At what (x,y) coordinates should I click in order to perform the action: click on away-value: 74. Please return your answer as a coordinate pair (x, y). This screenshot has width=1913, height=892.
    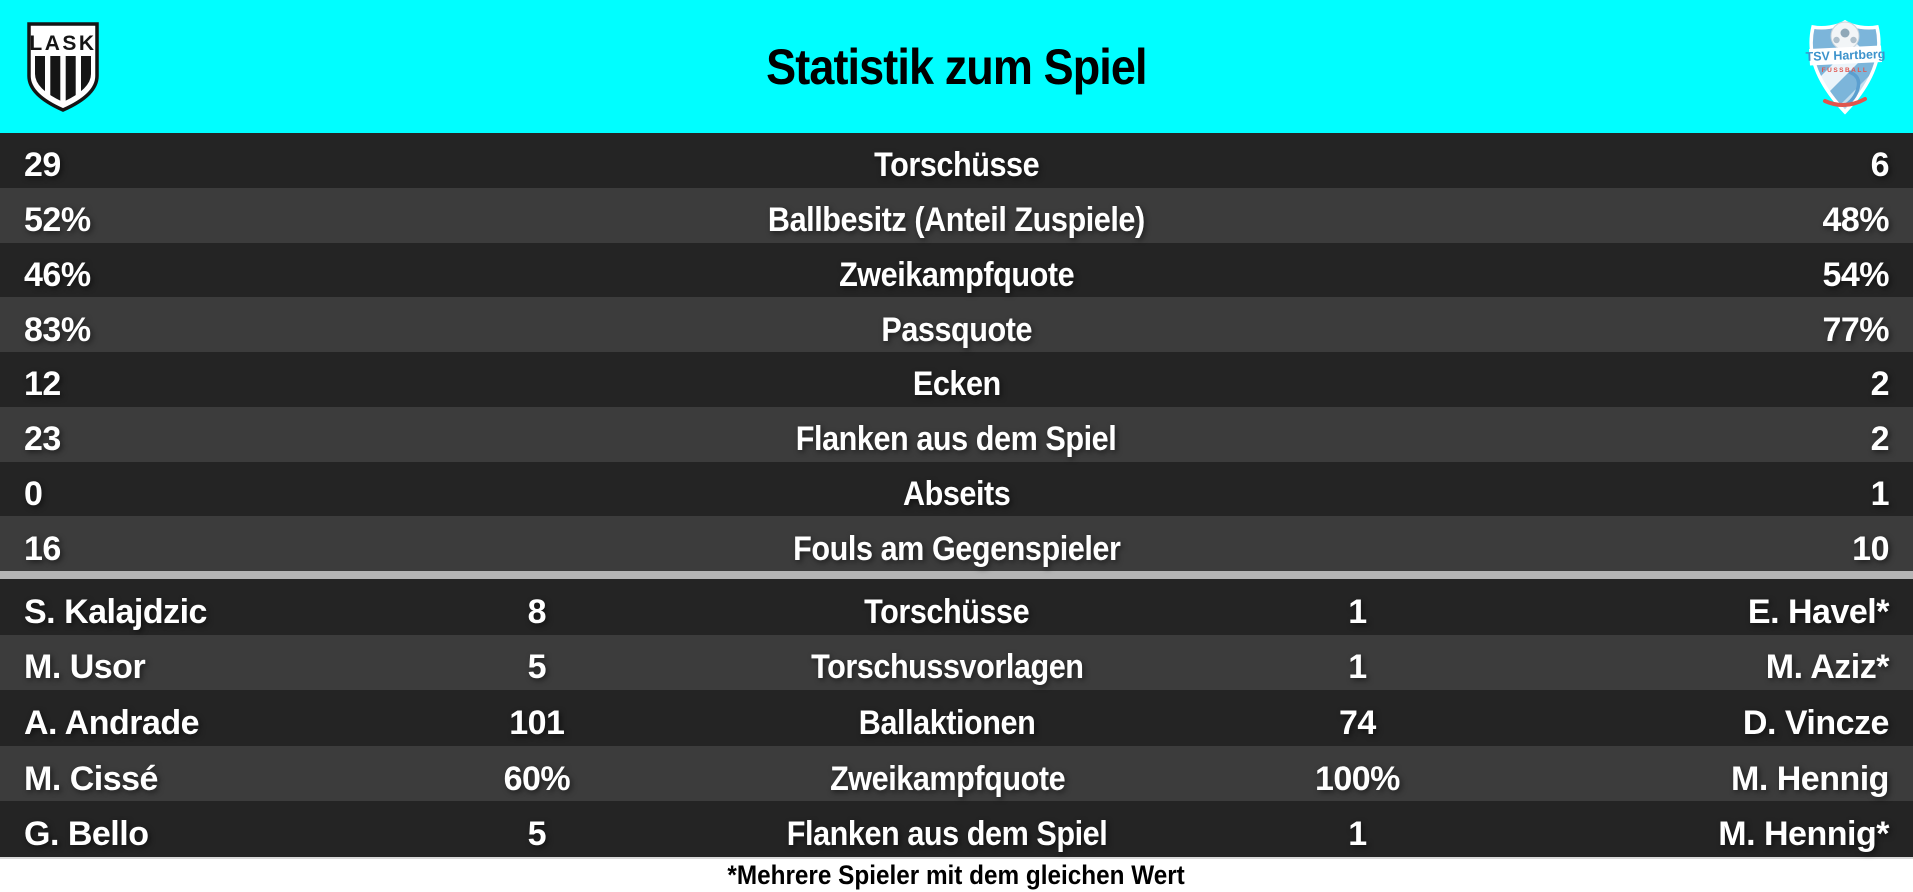
    Looking at the image, I should click on (1357, 722).